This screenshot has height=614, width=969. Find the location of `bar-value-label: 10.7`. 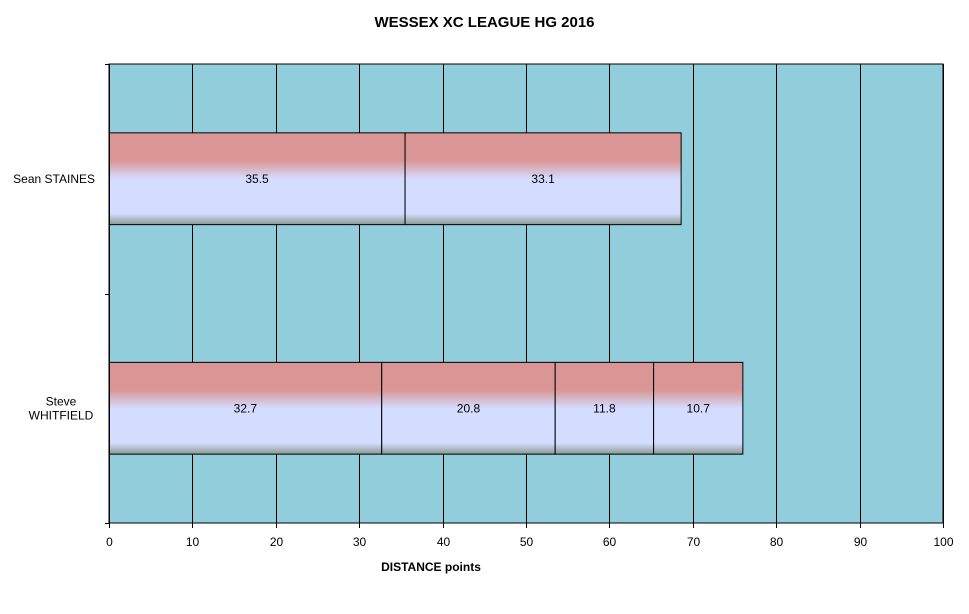

bar-value-label: 10.7 is located at coordinates (699, 408).